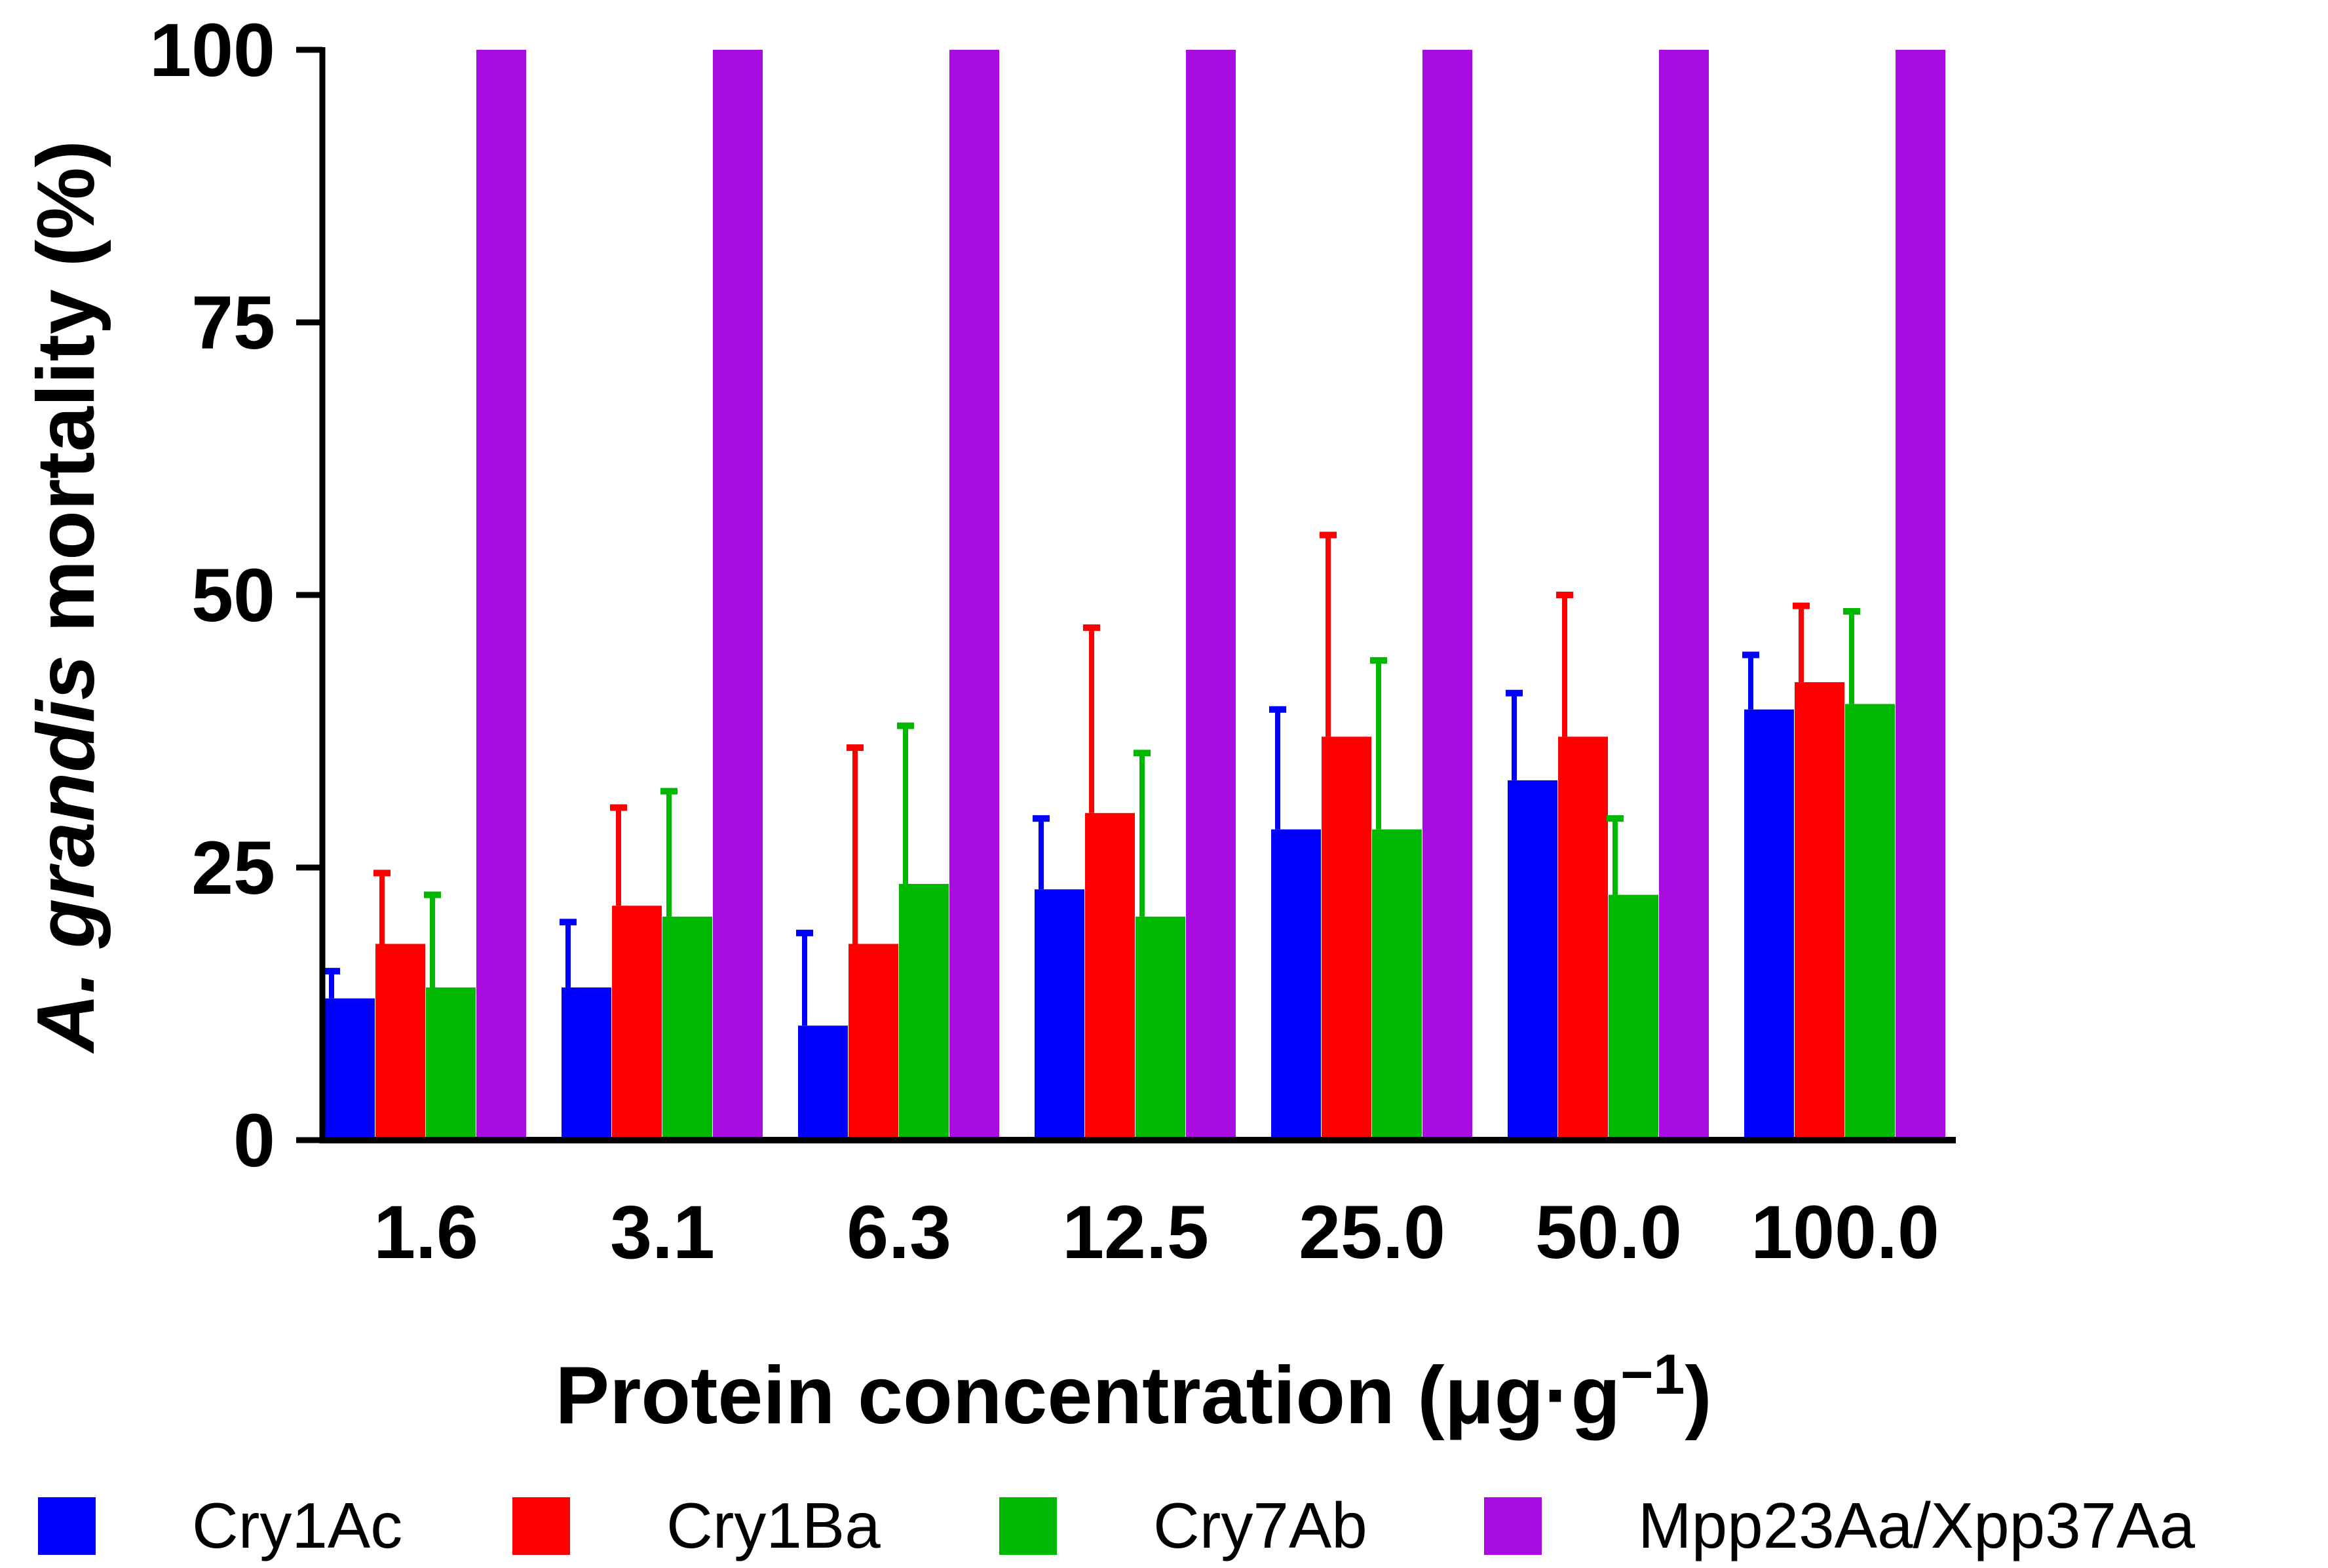 The width and height of the screenshot is (2328, 1568). Describe the element at coordinates (1397, 984) in the screenshot. I see `bar-cry7ab-25.0` at that location.